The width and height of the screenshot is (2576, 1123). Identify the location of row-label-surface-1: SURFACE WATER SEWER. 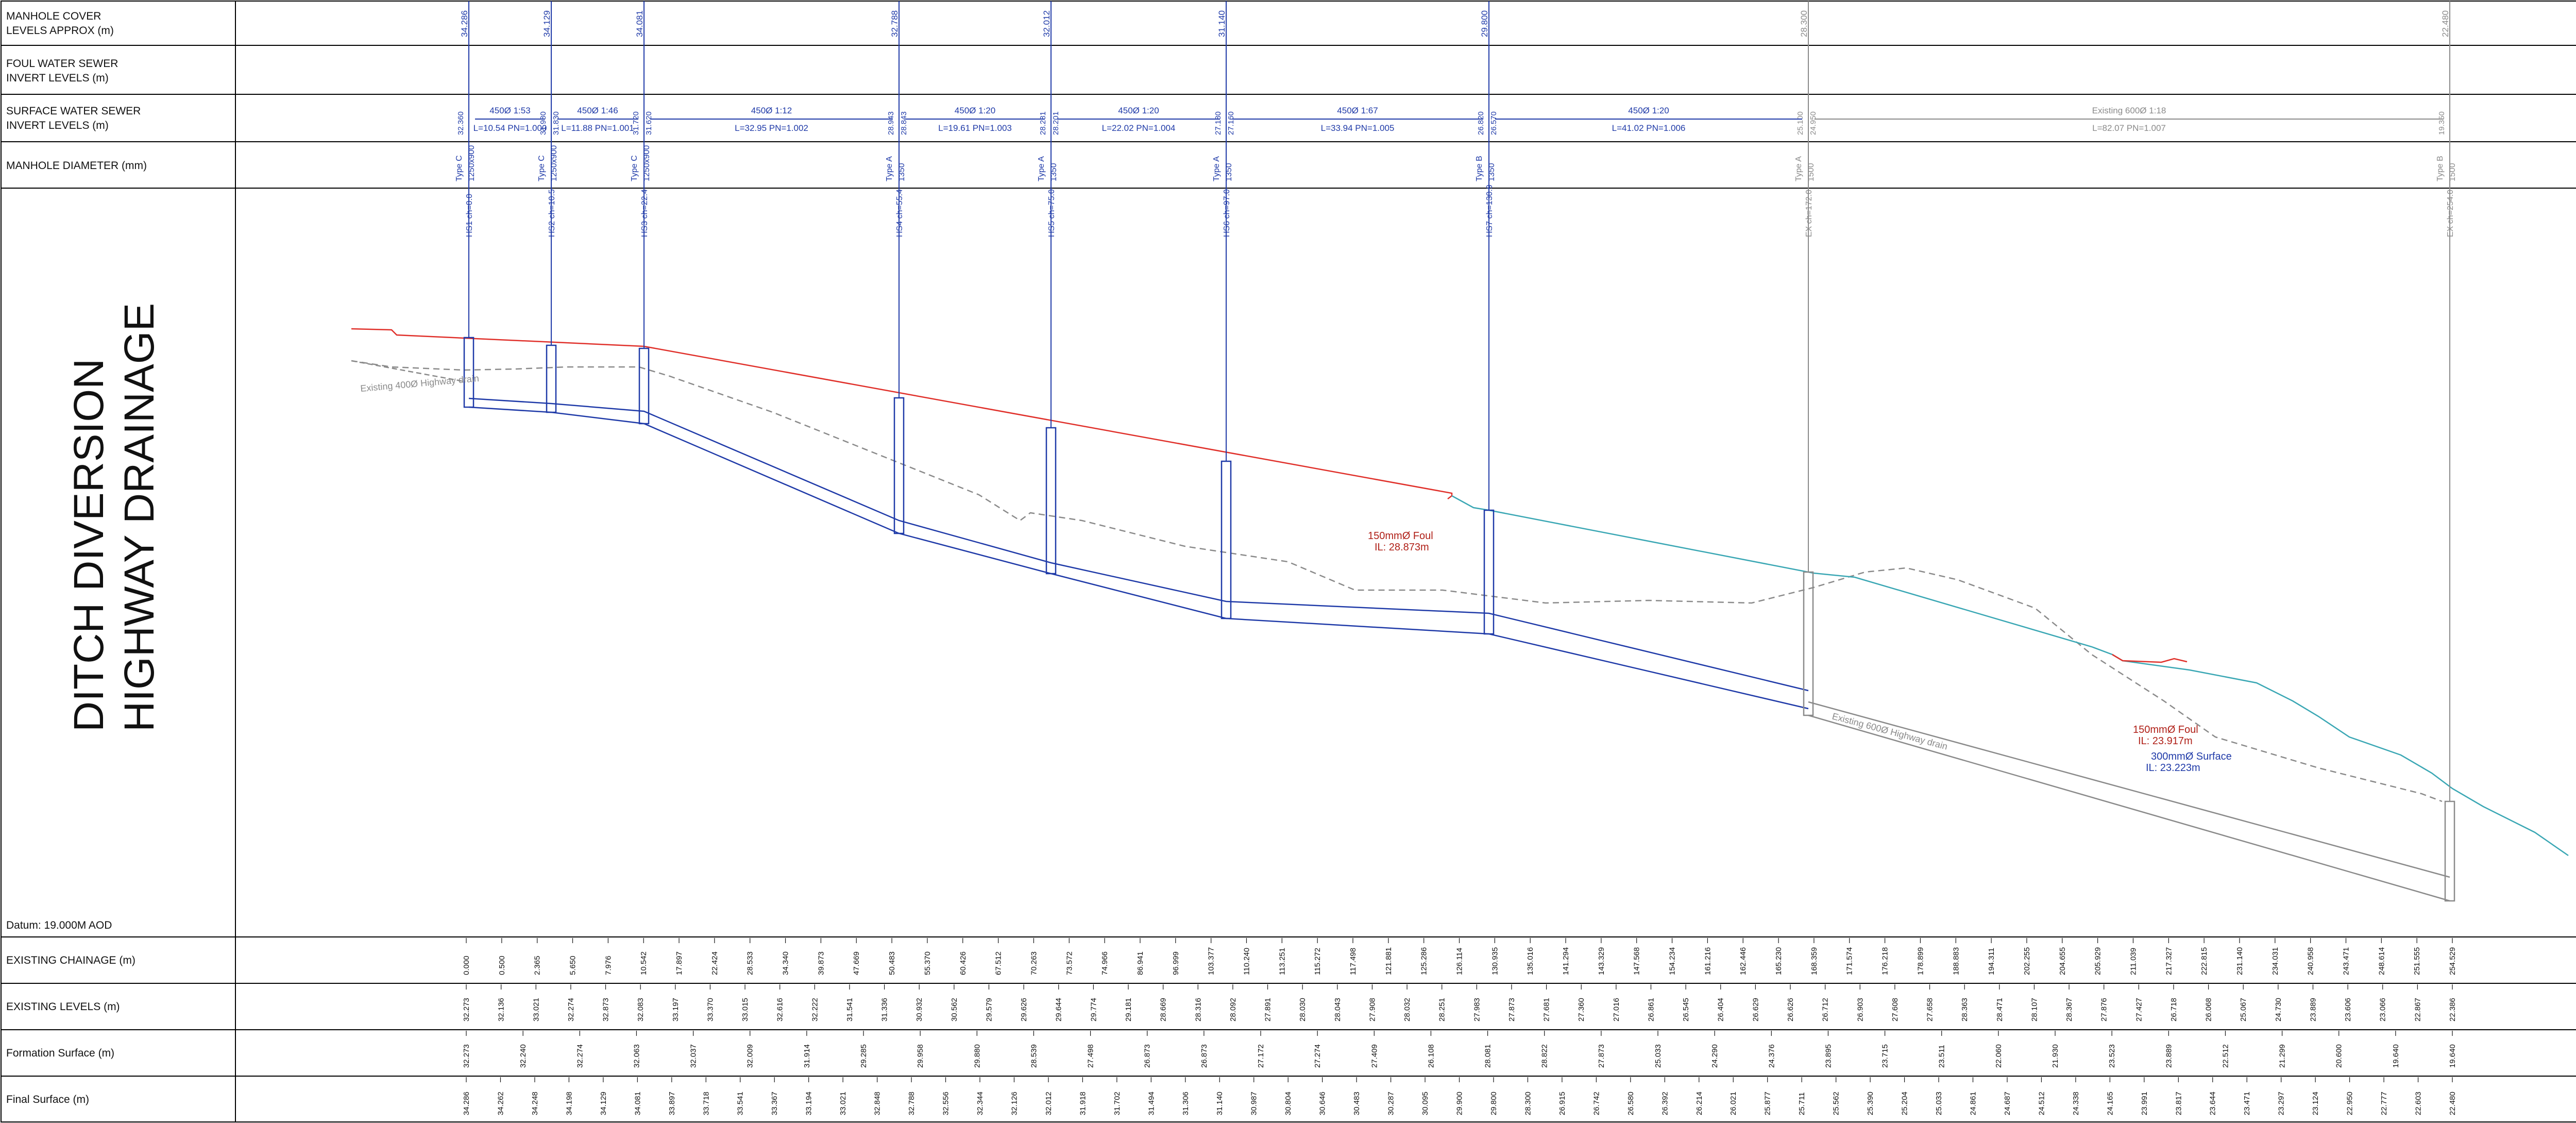
(73, 111).